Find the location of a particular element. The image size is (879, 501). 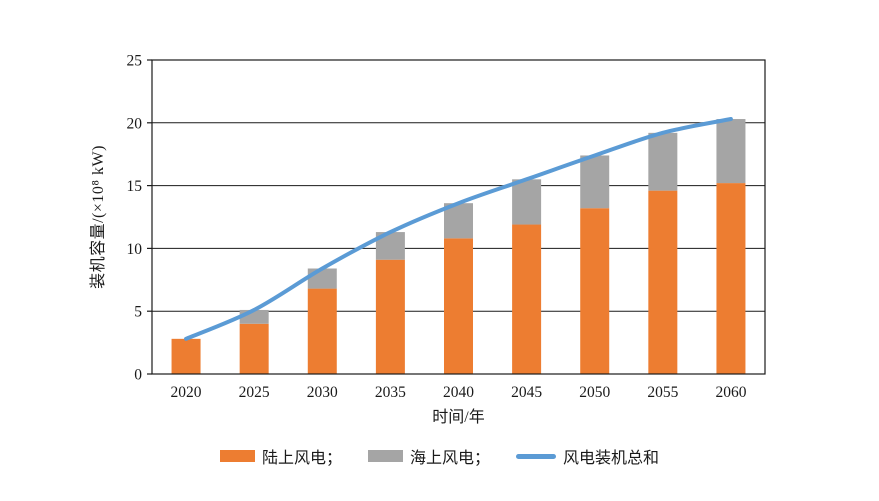

legend-item-offshore: 海上风电； is located at coordinates (428, 456).